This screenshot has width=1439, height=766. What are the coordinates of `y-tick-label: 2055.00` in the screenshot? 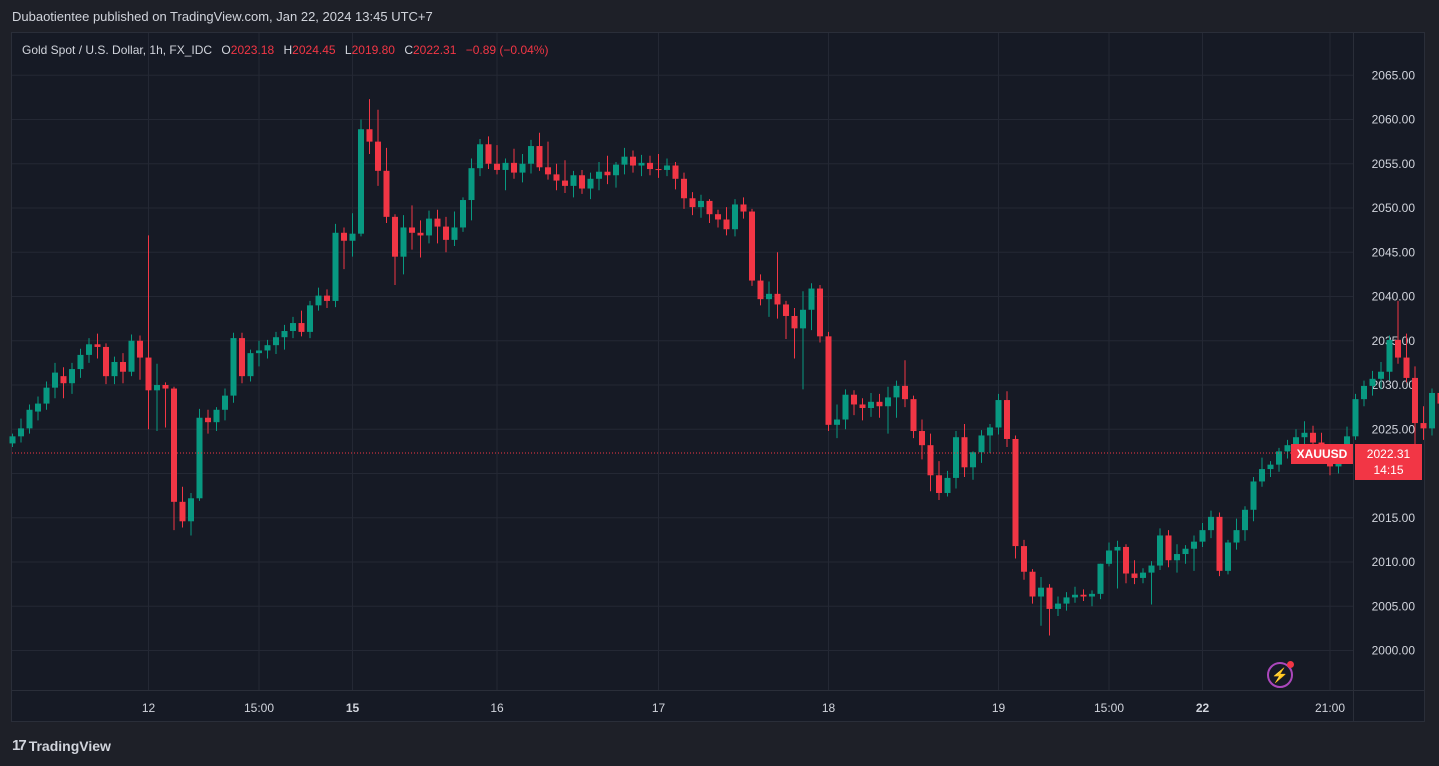 It's located at (1394, 164).